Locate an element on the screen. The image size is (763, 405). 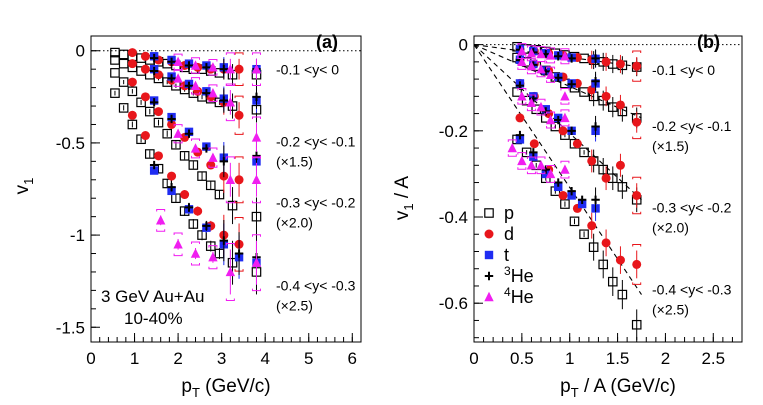
panel-label: (b) is located at coordinates (708, 42).